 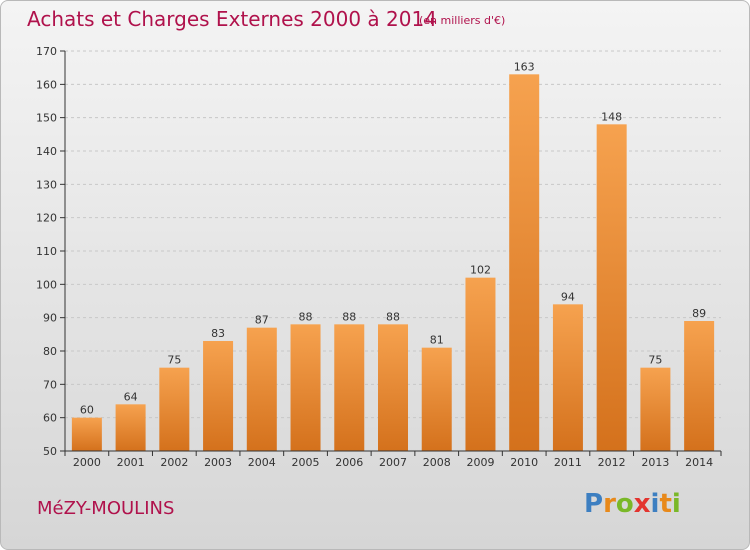 I want to click on x-tick-label-2000: 2000, so click(x=87, y=462).